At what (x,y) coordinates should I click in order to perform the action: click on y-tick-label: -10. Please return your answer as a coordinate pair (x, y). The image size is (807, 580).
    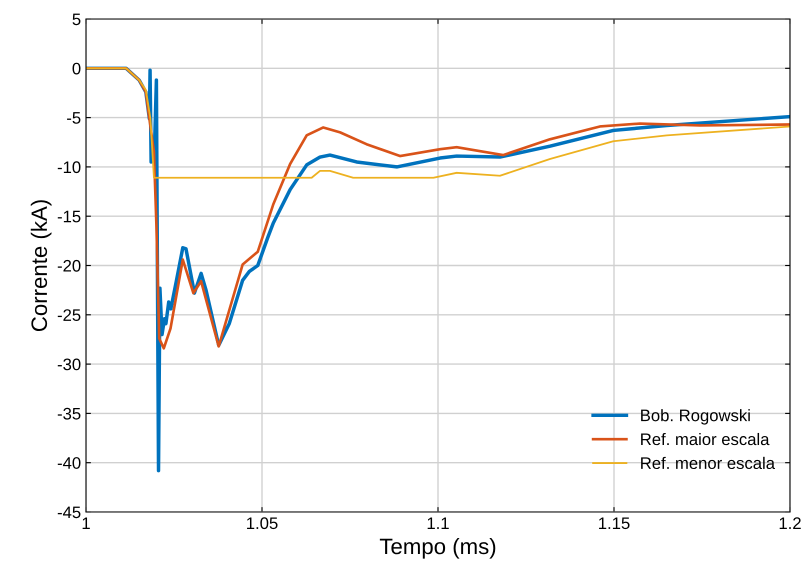
    Looking at the image, I should click on (69, 167).